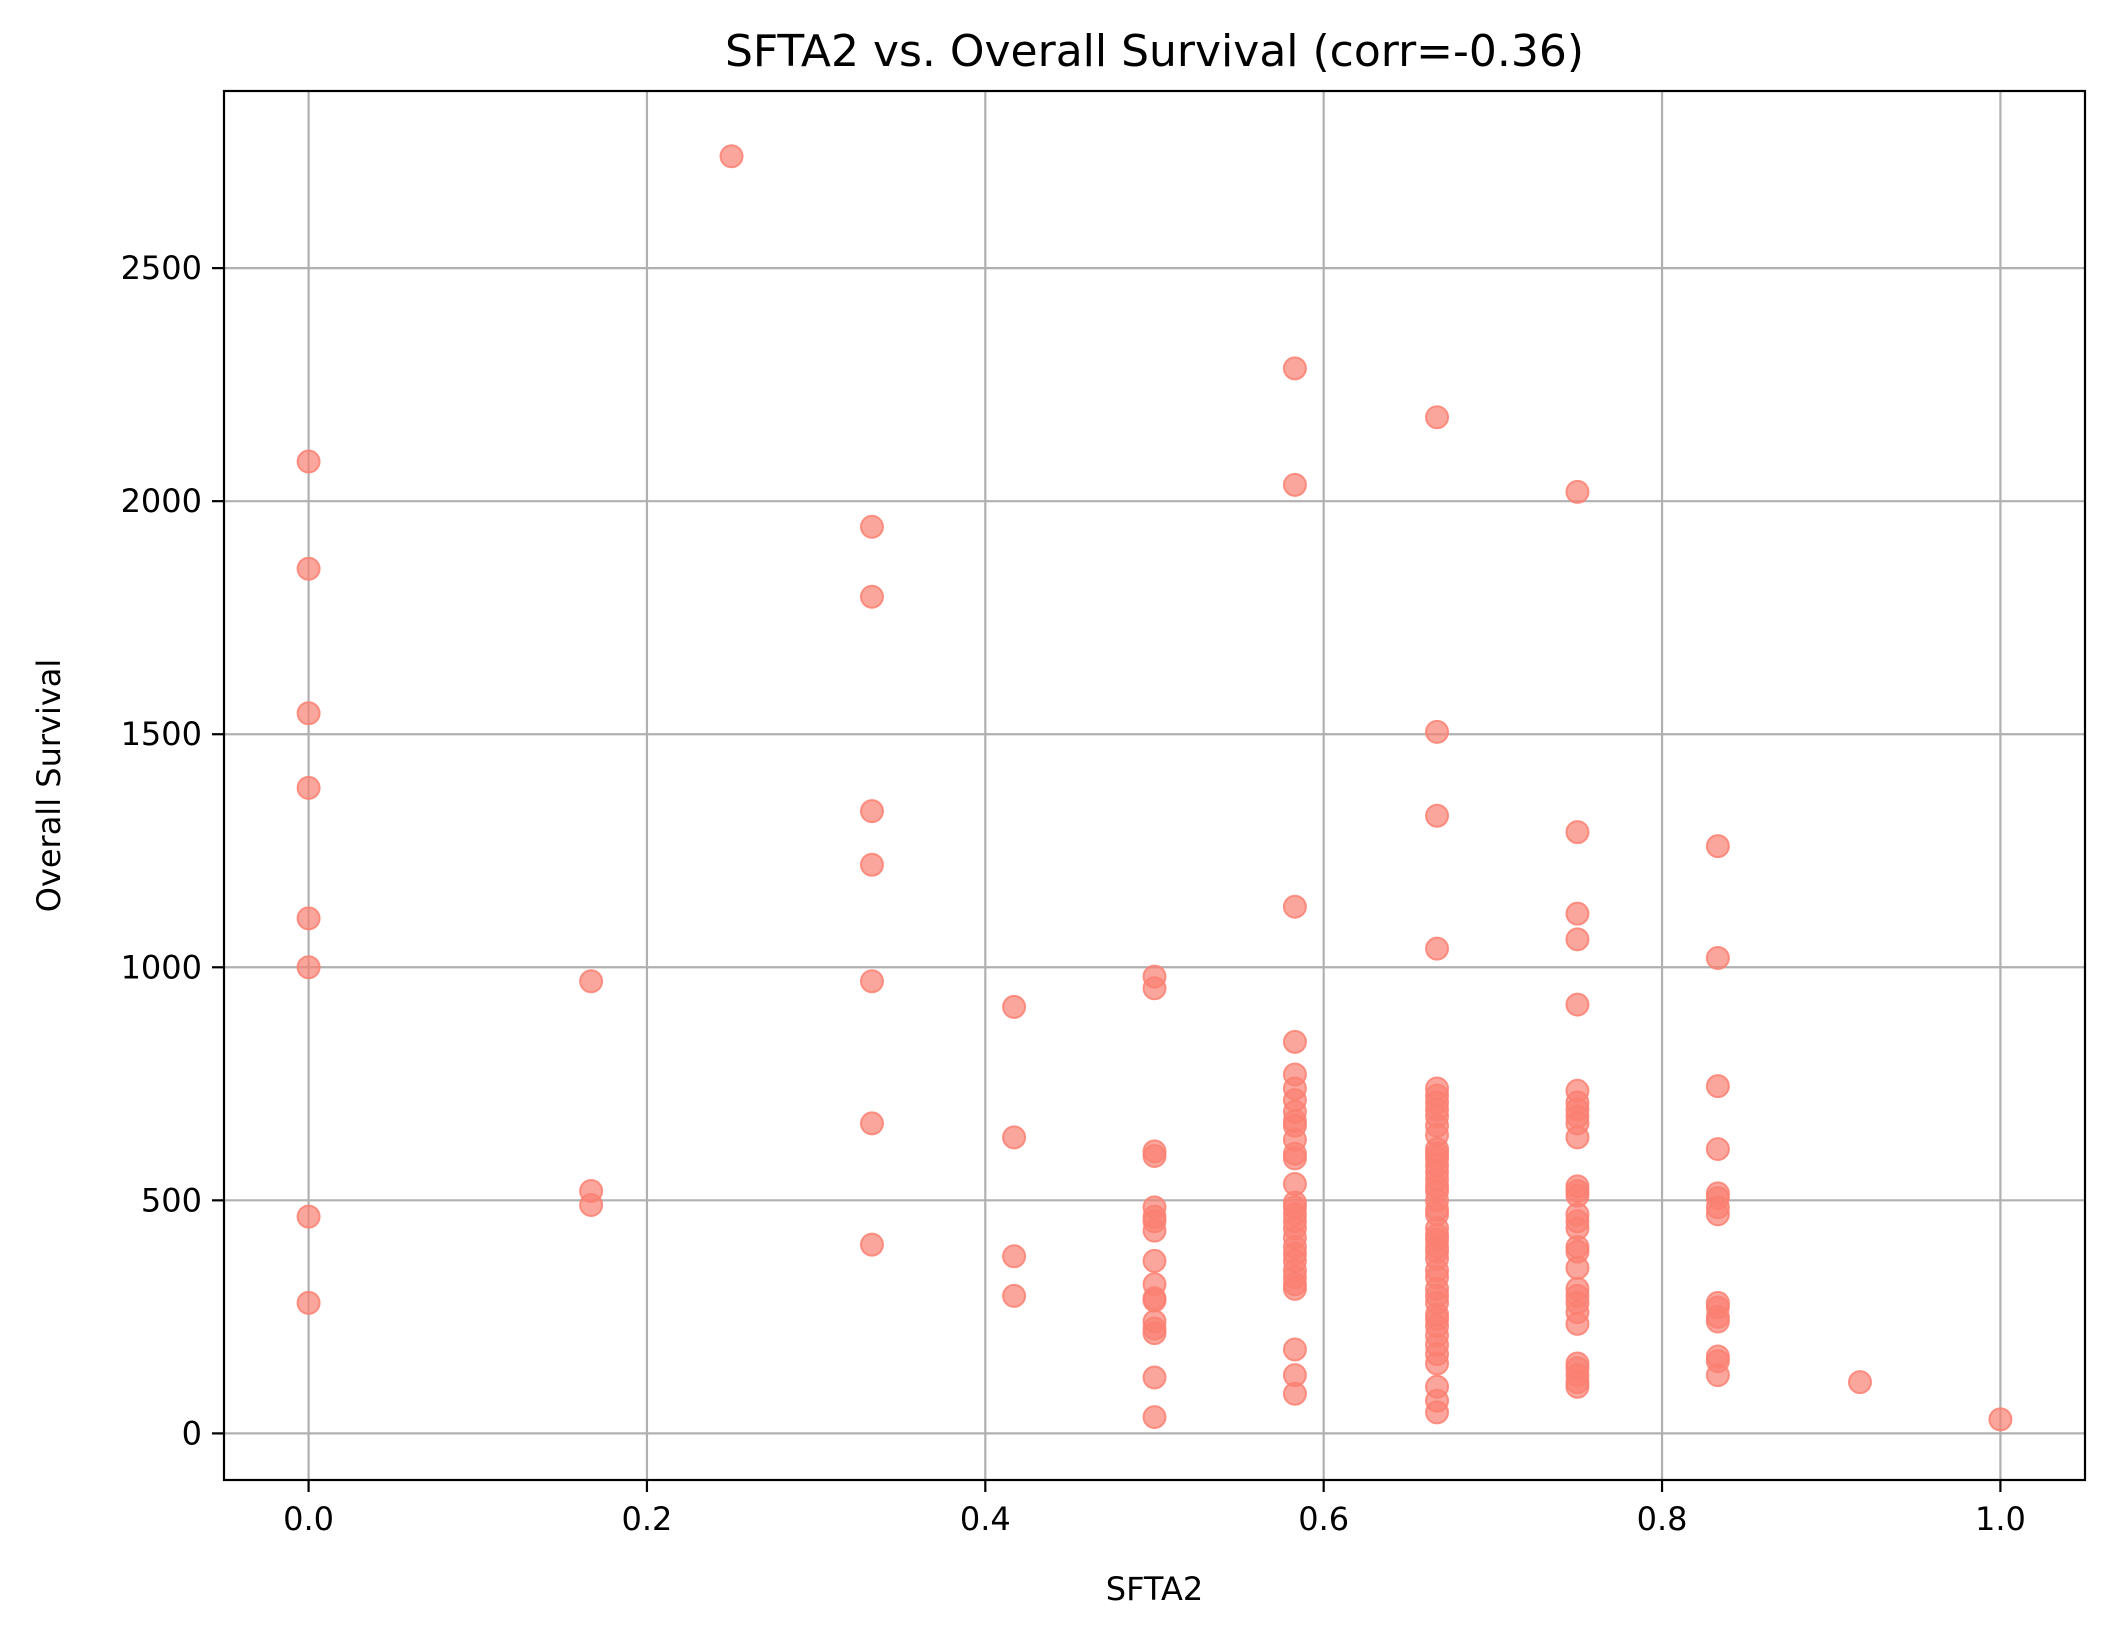  What do you see at coordinates (1323, 1519) in the screenshot?
I see `x-tick-label: 0.6` at bounding box center [1323, 1519].